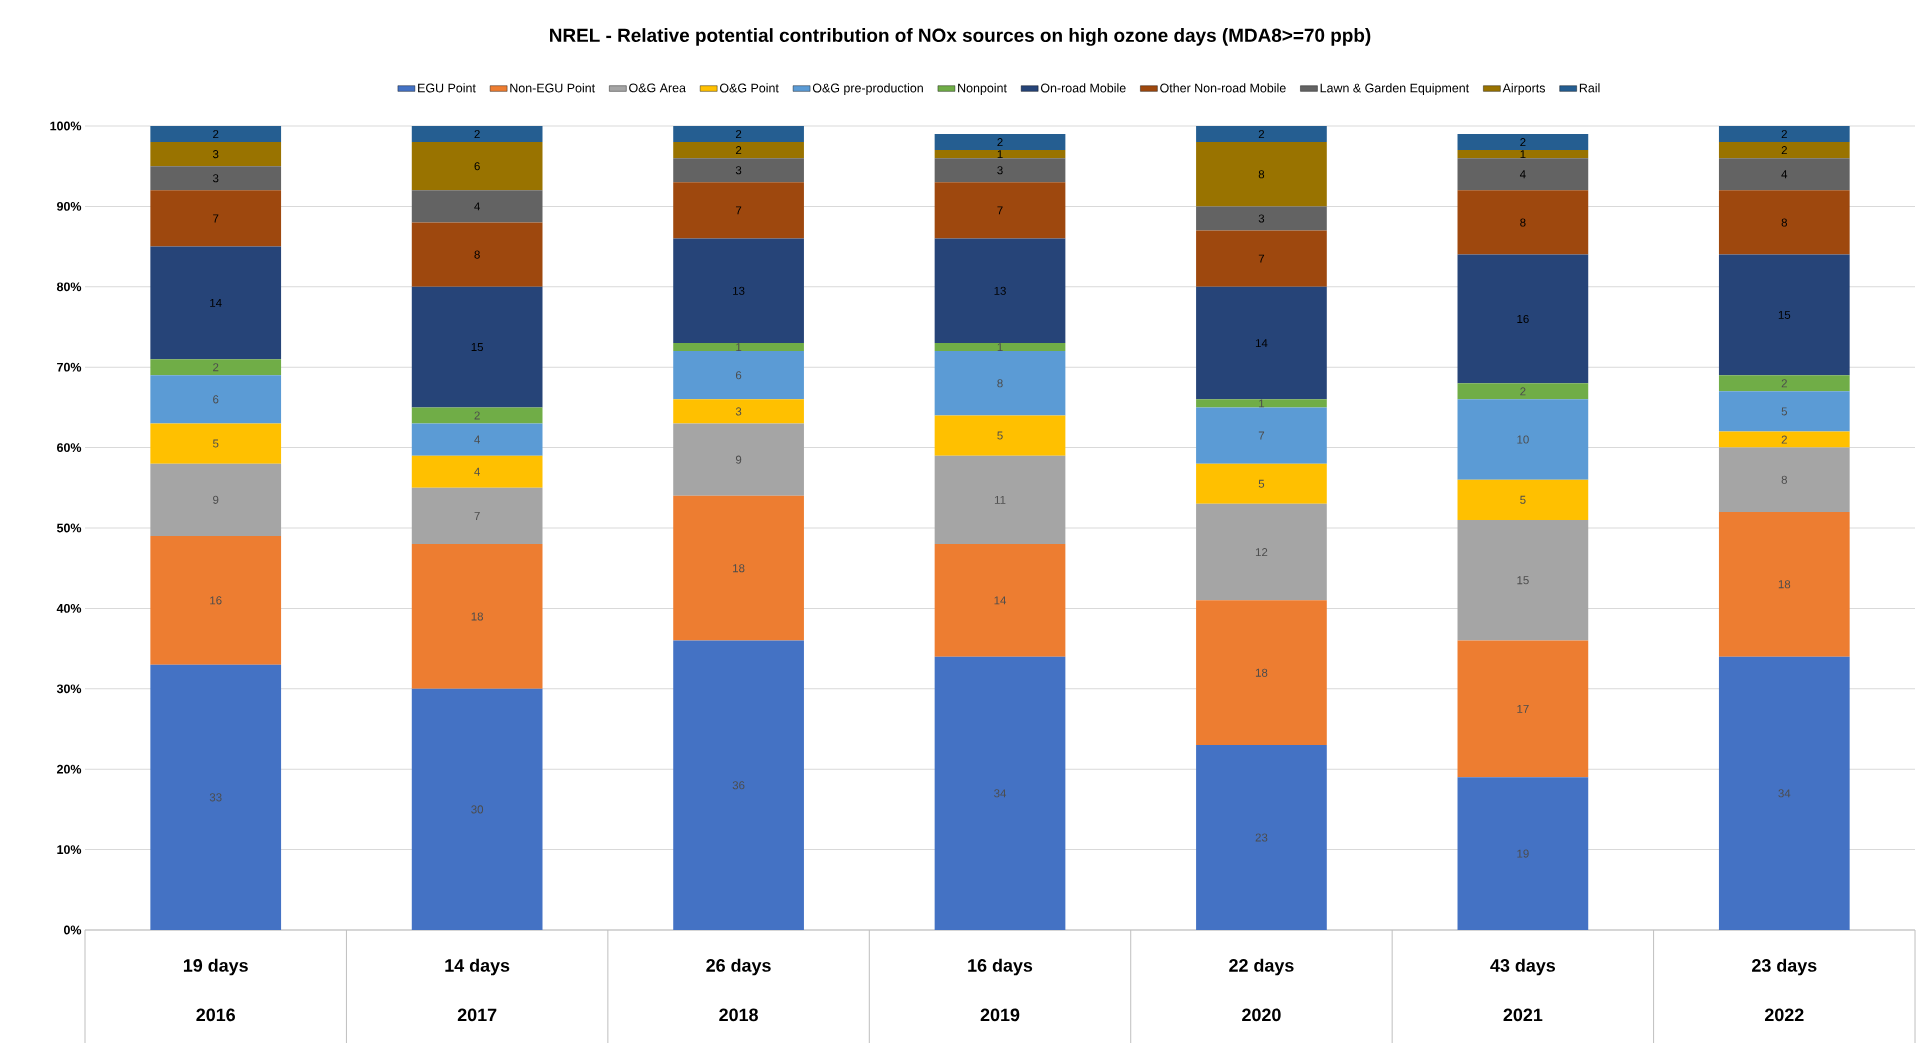 The image size is (1921, 1043). Describe the element at coordinates (69, 608) in the screenshot. I see `y-tick-label: 40%` at that location.